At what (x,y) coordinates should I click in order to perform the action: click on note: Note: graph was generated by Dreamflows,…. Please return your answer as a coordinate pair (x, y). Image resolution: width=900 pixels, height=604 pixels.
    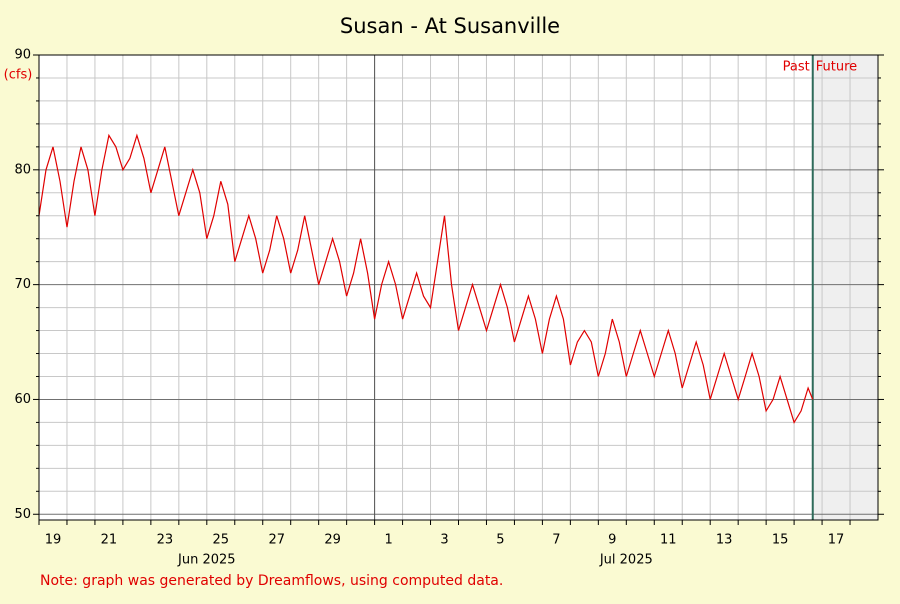
    Looking at the image, I should click on (271, 581).